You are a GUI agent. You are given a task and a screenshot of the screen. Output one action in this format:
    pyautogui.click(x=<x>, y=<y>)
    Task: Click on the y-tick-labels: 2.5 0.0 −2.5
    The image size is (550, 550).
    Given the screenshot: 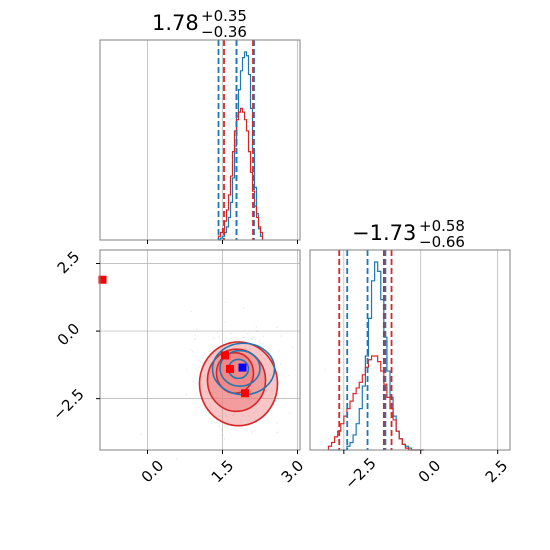 What is the action you would take?
    pyautogui.click(x=68, y=336)
    